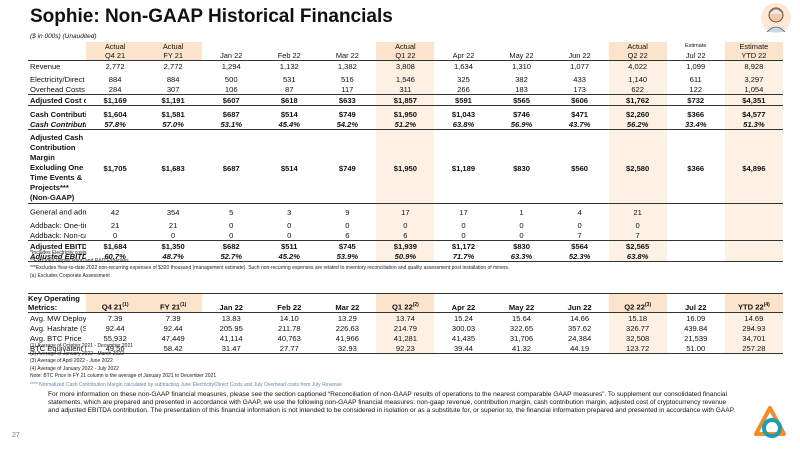  What do you see at coordinates (231, 114) in the screenshot?
I see `value-cell: $687` at bounding box center [231, 114].